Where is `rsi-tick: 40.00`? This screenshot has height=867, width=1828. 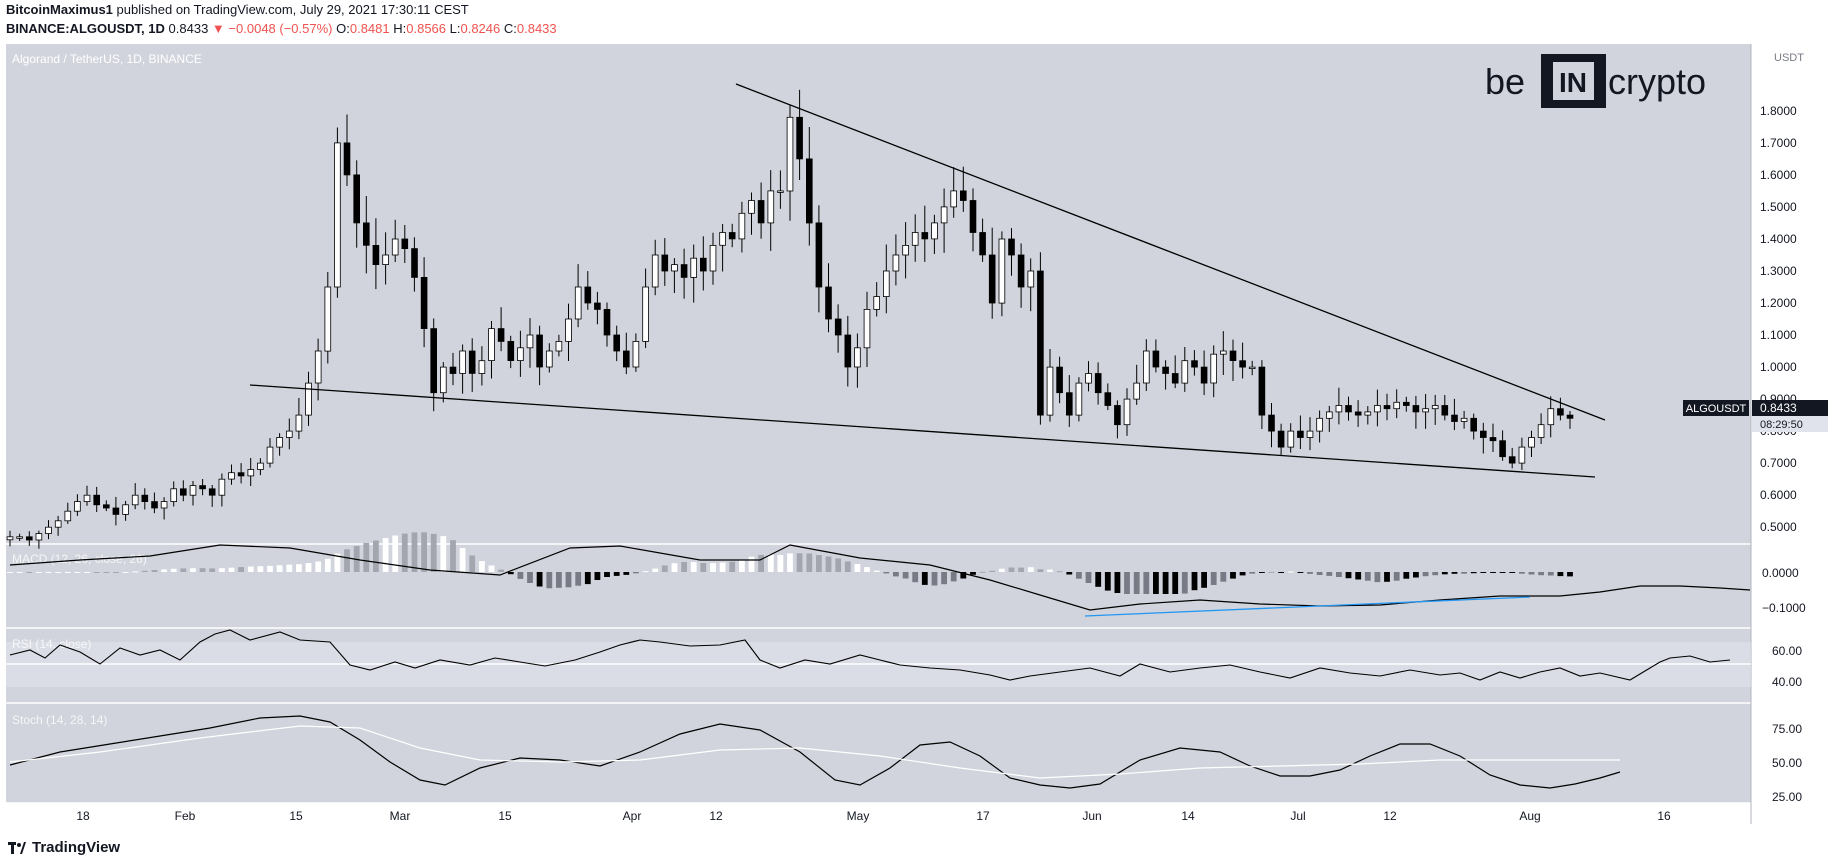 rsi-tick: 40.00 is located at coordinates (1787, 682).